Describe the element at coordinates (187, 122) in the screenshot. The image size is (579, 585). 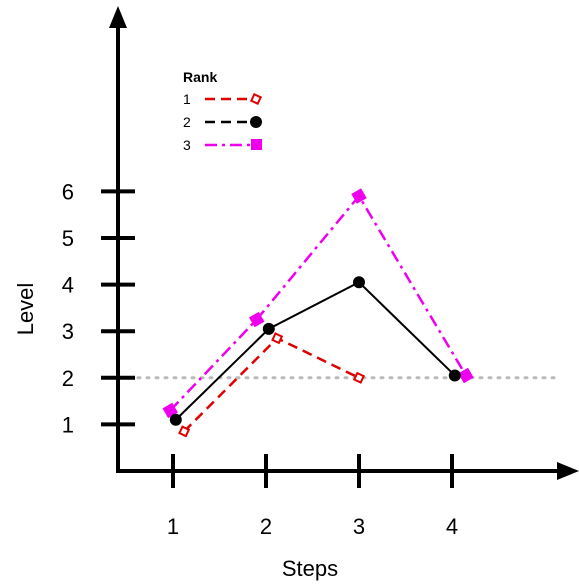
I see `legend-label: 2` at that location.